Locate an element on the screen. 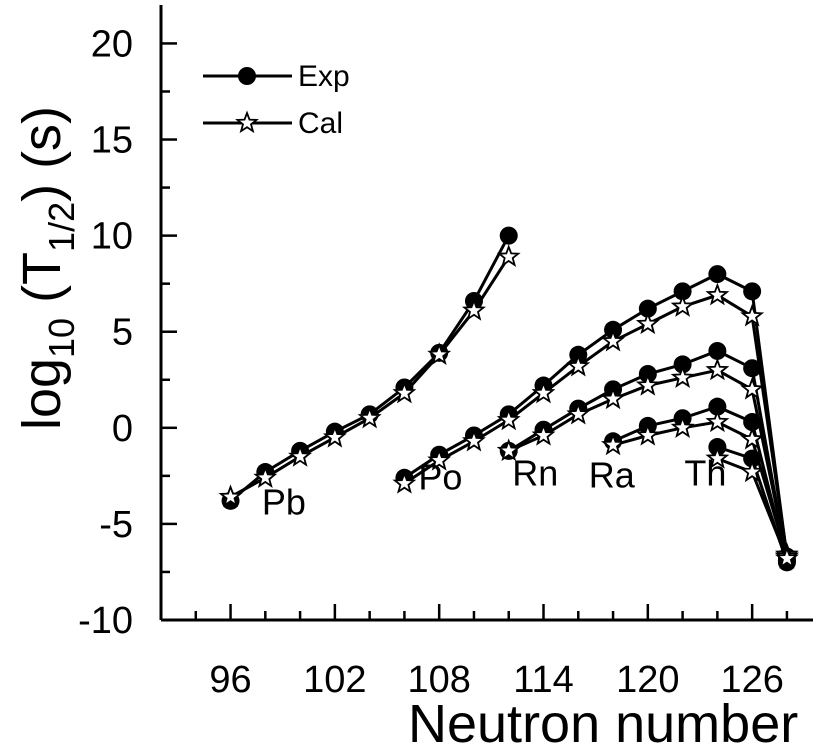 Image resolution: width=813 pixels, height=753 pixels. series-label-pb: Pb is located at coordinates (284, 501).